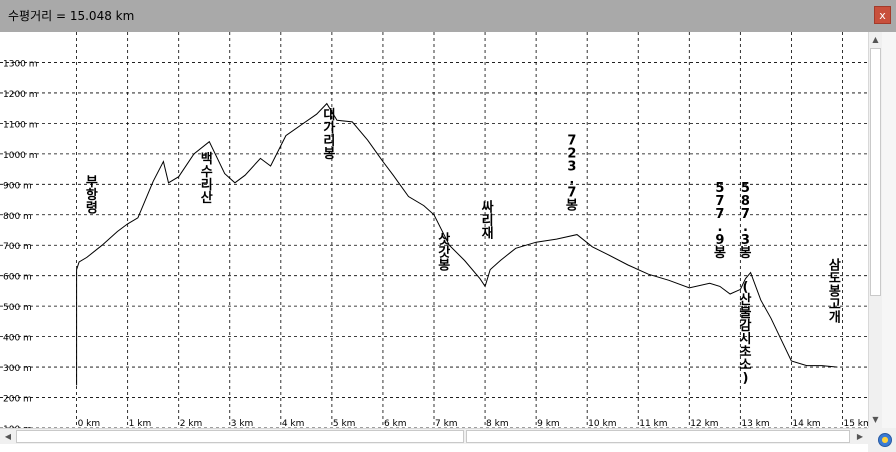 This screenshot has width=896, height=452. I want to click on y-tick-label: 1000 m, so click(20, 156).